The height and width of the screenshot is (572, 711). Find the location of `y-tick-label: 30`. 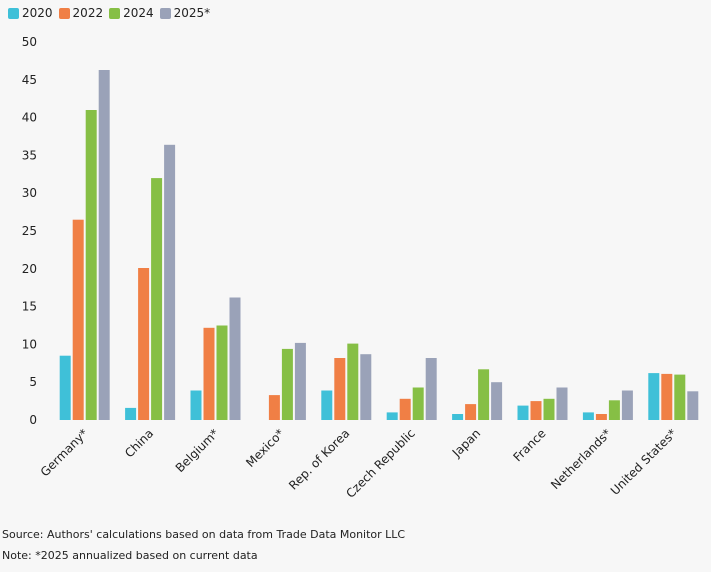

y-tick-label: 30 is located at coordinates (29, 193).